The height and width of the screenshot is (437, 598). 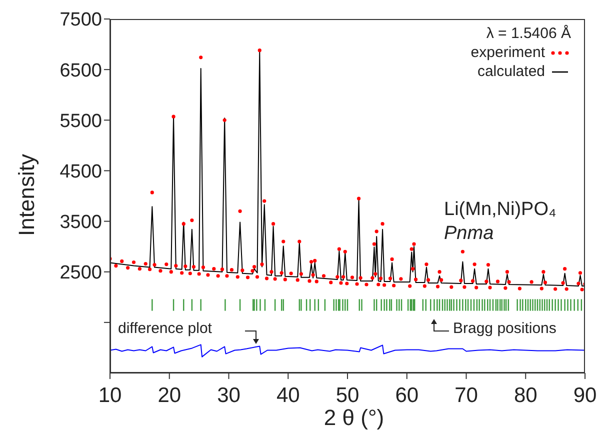 I want to click on legend-label: calculated, so click(x=511, y=71).